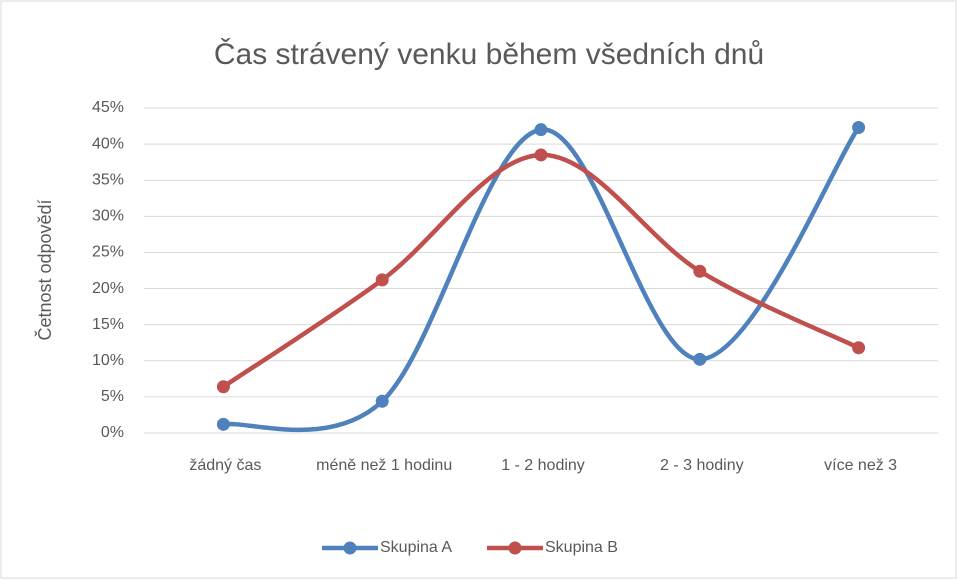 Image resolution: width=958 pixels, height=580 pixels. Describe the element at coordinates (489, 54) in the screenshot. I see `chart-title: Čas strávený venku během všedních dnů` at that location.